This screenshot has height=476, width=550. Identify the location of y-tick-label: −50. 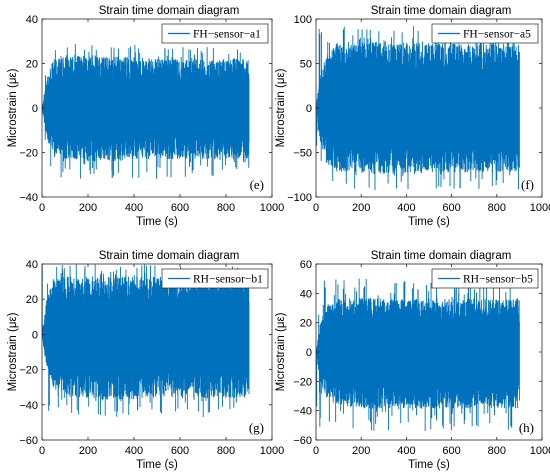
(302, 154).